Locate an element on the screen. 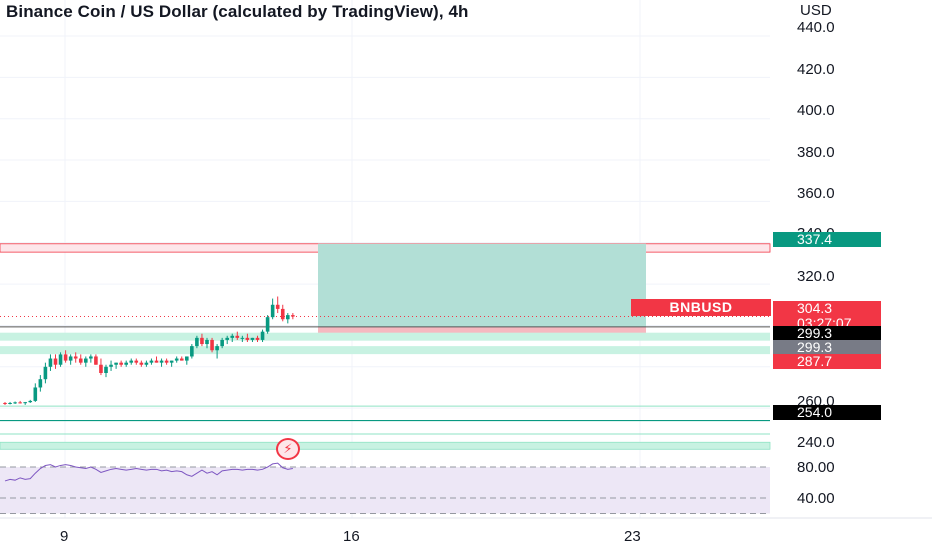 This screenshot has height=550, width=932. rsi-band is located at coordinates (385, 490).